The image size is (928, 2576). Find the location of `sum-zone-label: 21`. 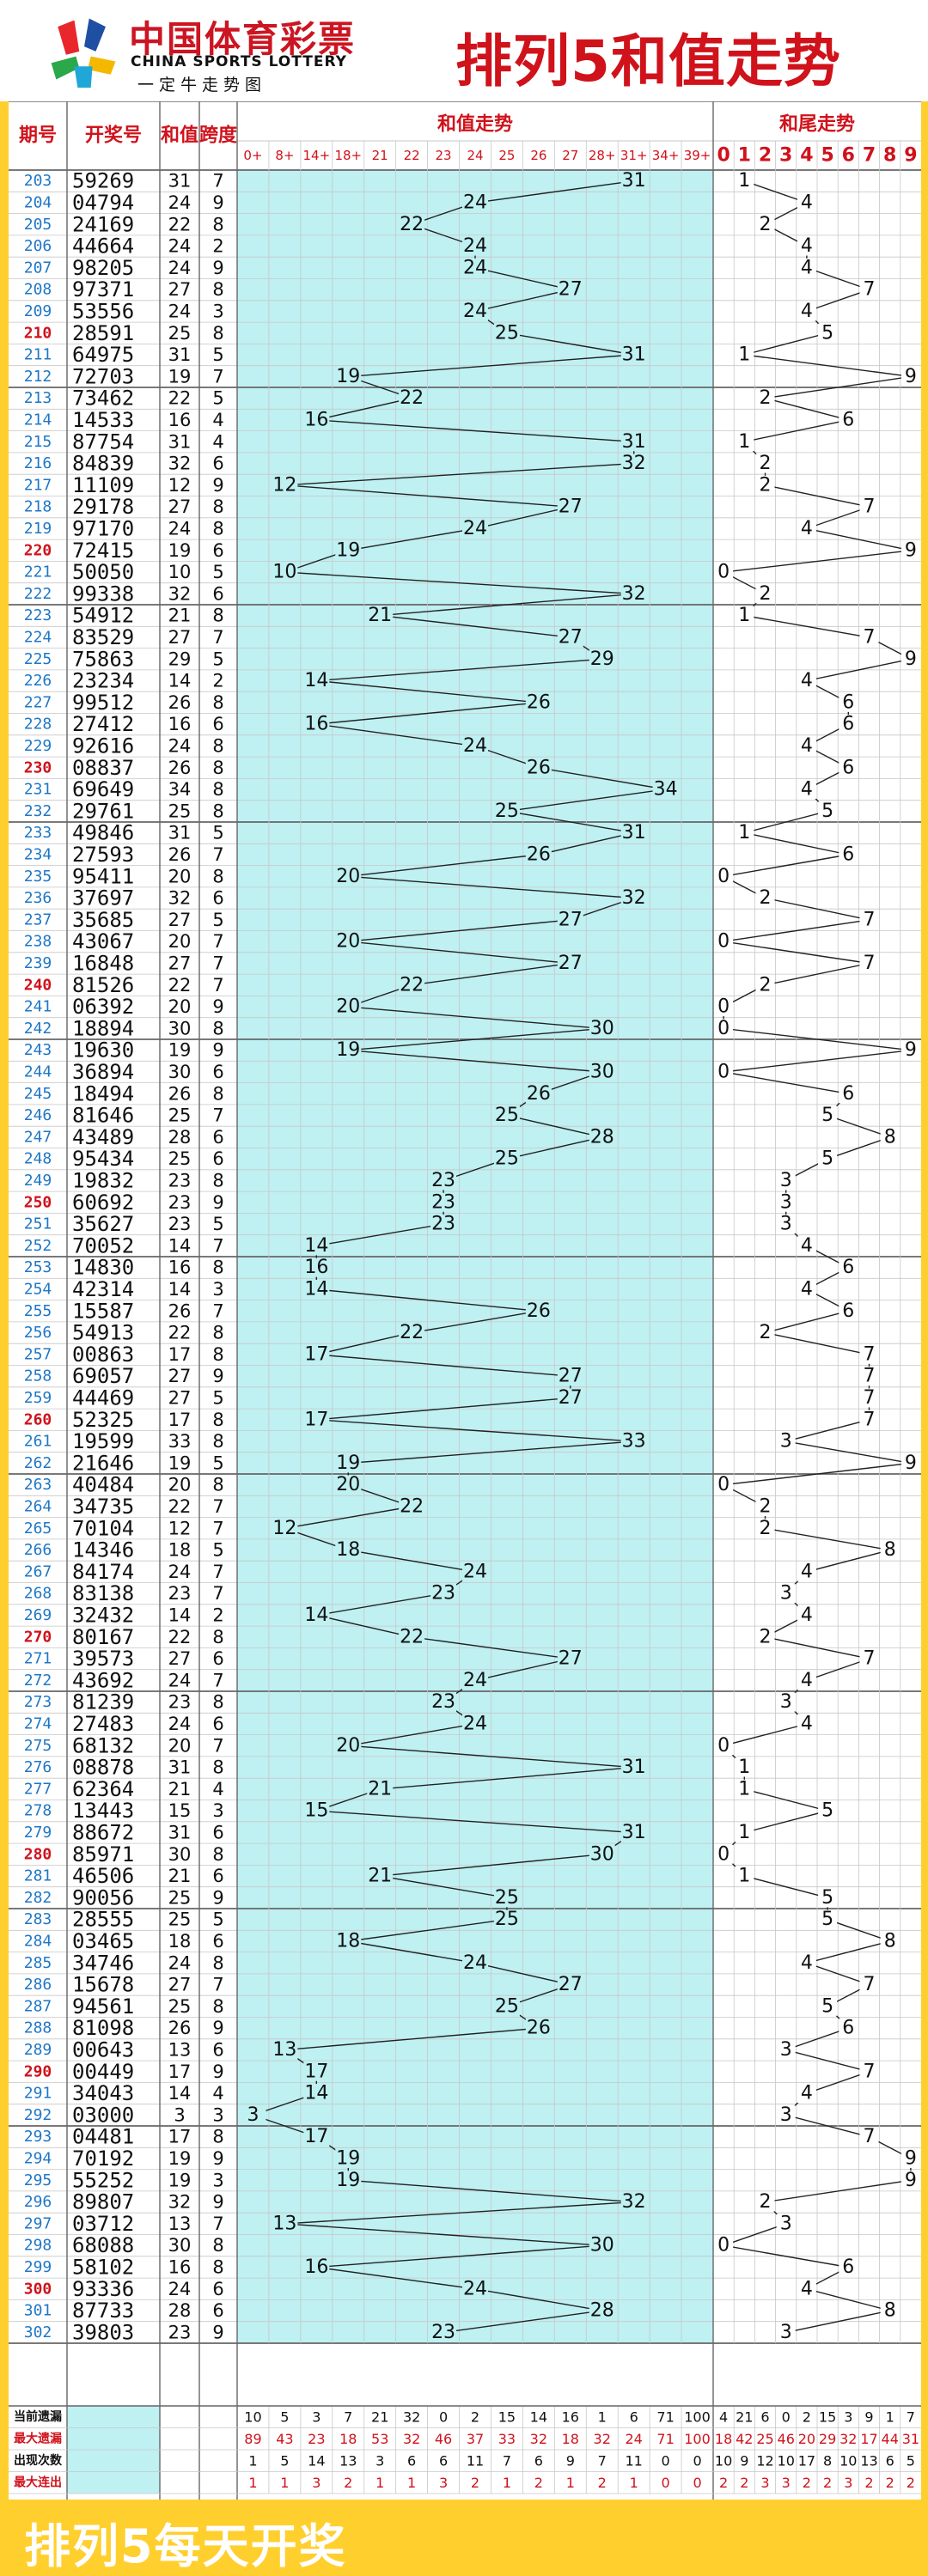

sum-zone-label: 21 is located at coordinates (380, 155).